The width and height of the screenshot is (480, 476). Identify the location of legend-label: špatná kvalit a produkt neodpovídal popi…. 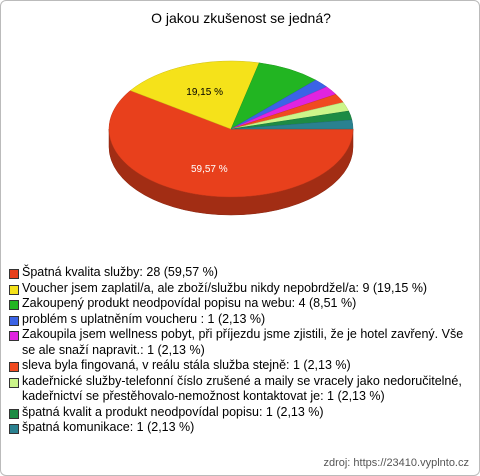
(173, 411).